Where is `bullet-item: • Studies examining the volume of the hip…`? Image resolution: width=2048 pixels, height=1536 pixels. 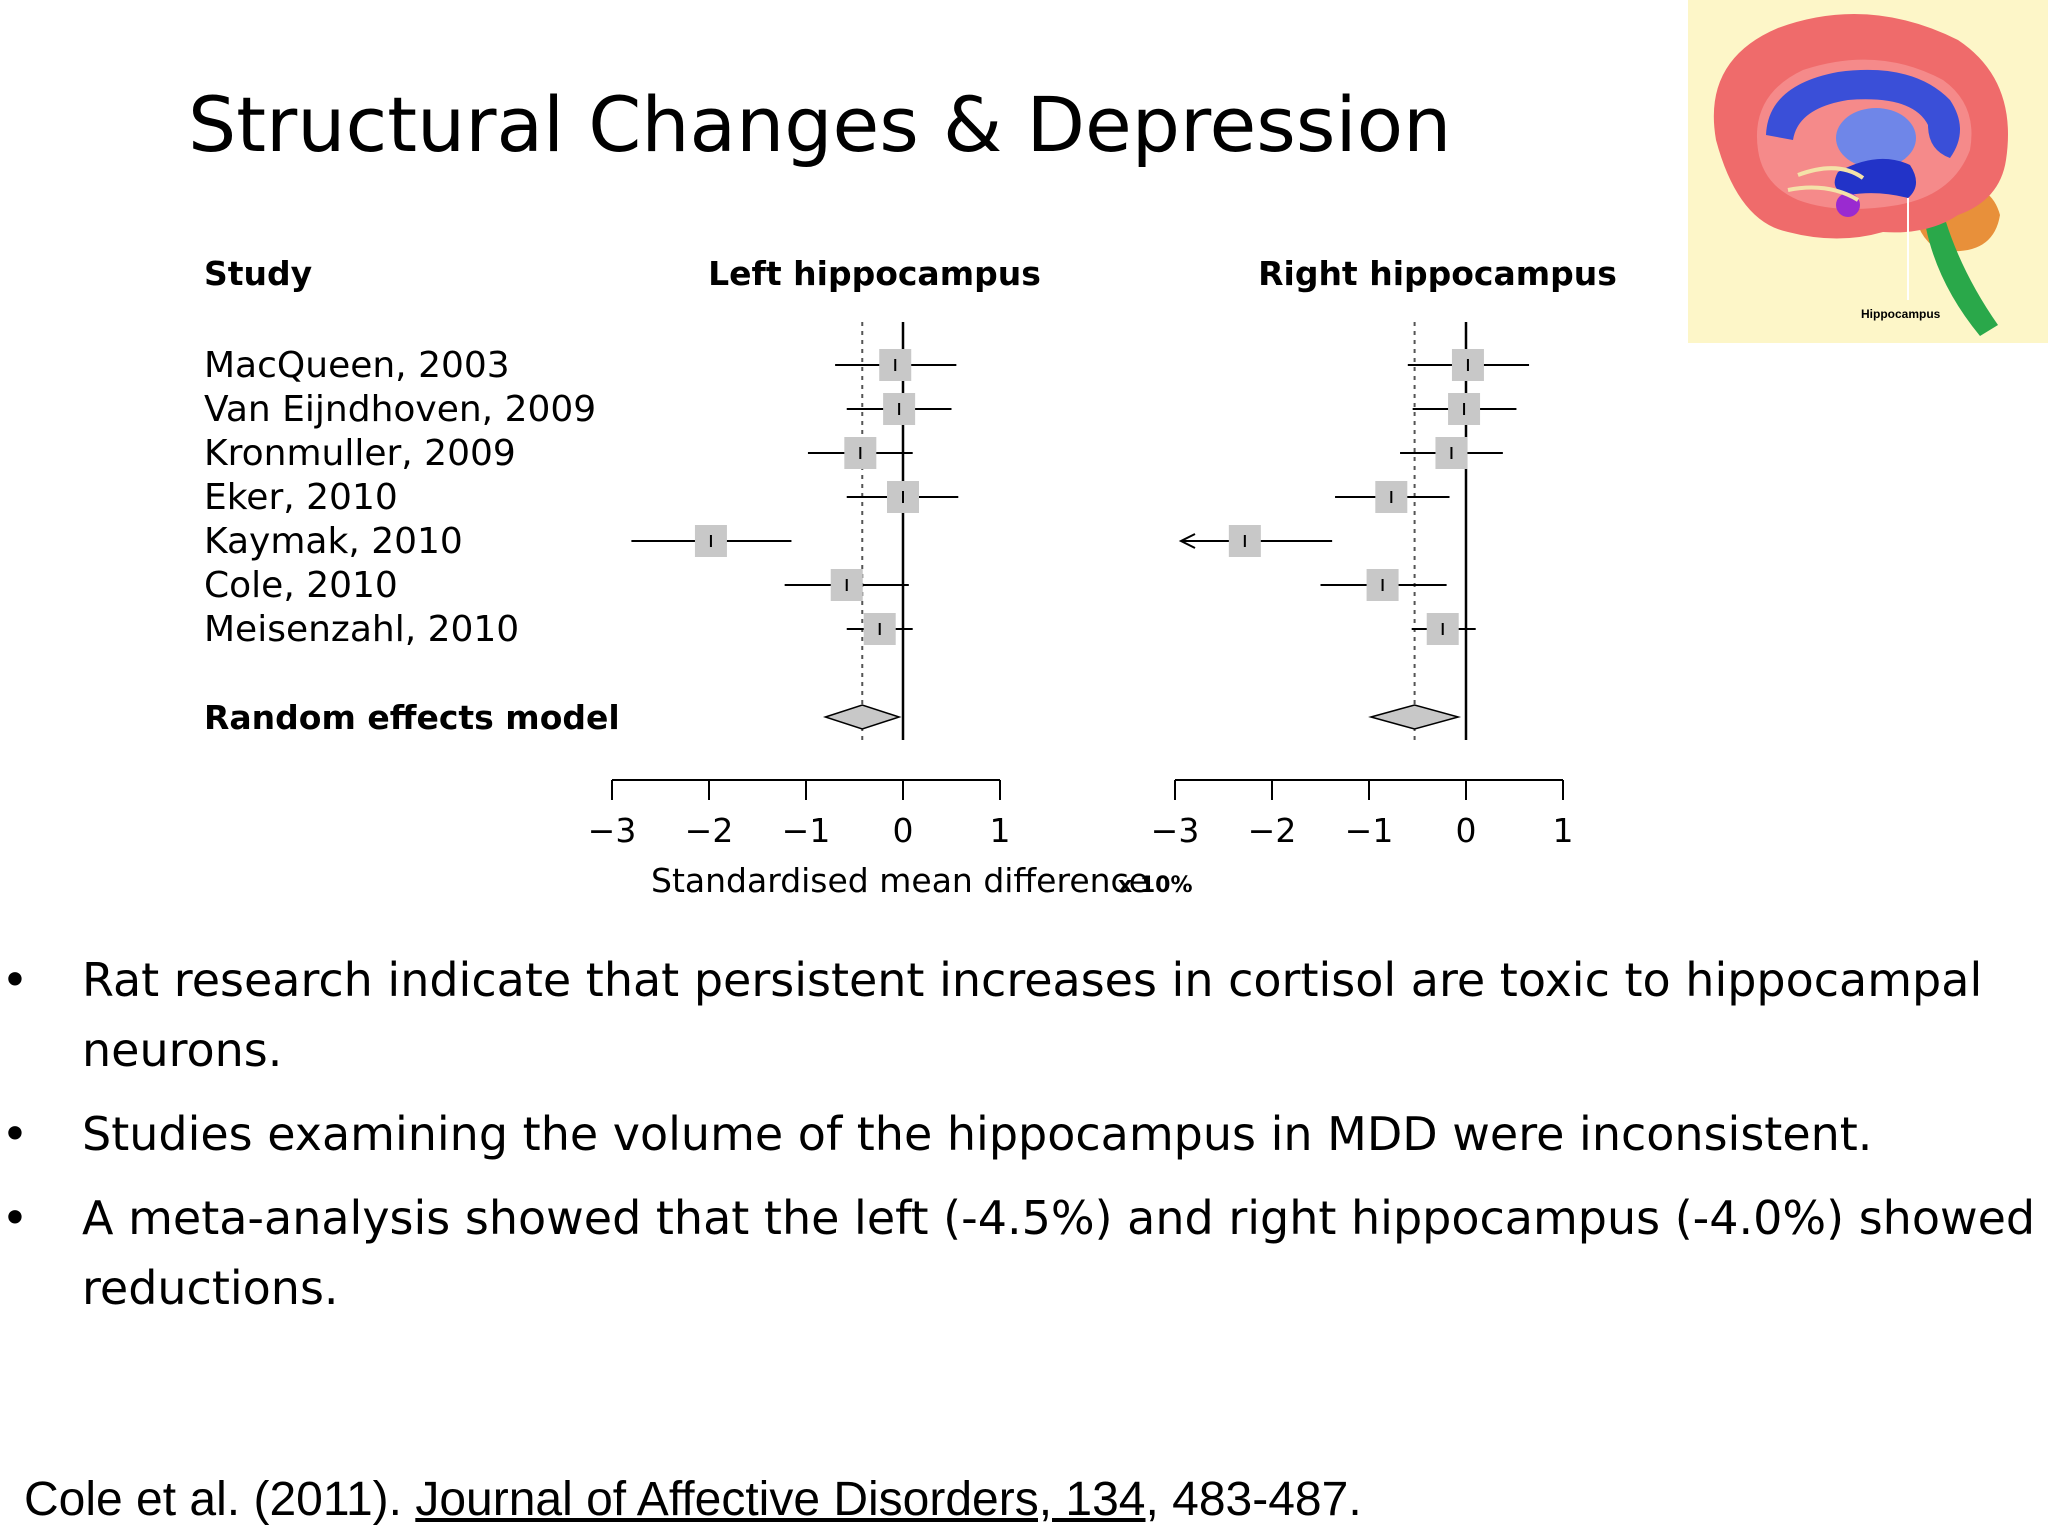
bullet-item: • Studies examining the volume of the hip… is located at coordinates (1021, 1134).